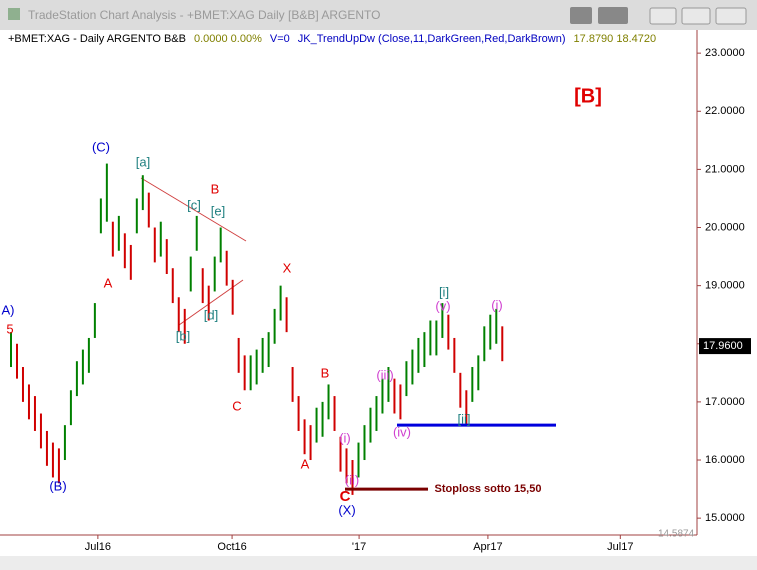  I want to click on last-price-label: 17.9600, so click(723, 346).